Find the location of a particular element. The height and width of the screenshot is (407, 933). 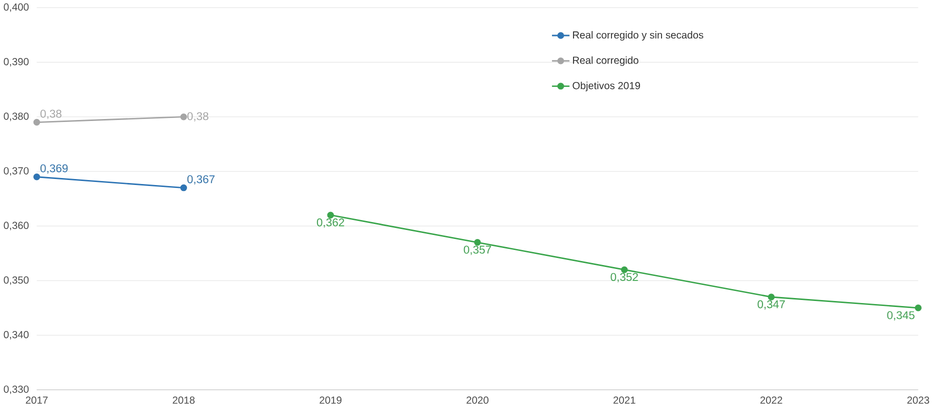

x-tick-label: 2018 is located at coordinates (183, 400).